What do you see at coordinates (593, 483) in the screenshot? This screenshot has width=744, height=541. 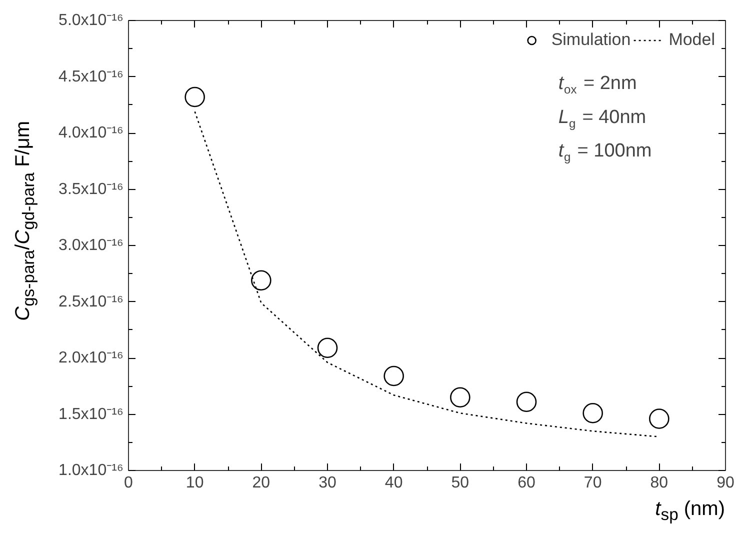 I see `x-tick-label: 70` at bounding box center [593, 483].